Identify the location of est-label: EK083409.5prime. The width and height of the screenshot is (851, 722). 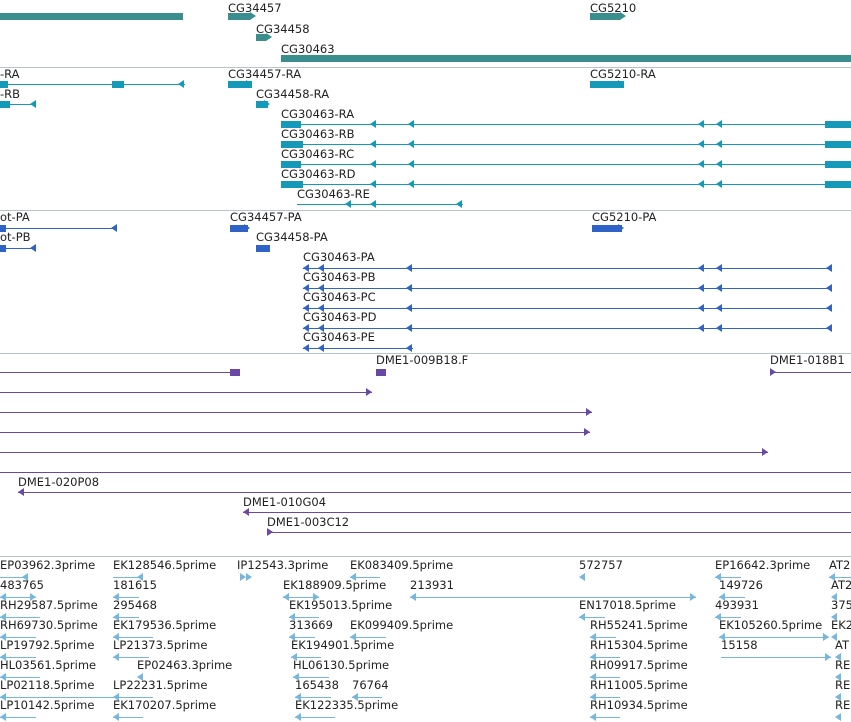
(402, 565).